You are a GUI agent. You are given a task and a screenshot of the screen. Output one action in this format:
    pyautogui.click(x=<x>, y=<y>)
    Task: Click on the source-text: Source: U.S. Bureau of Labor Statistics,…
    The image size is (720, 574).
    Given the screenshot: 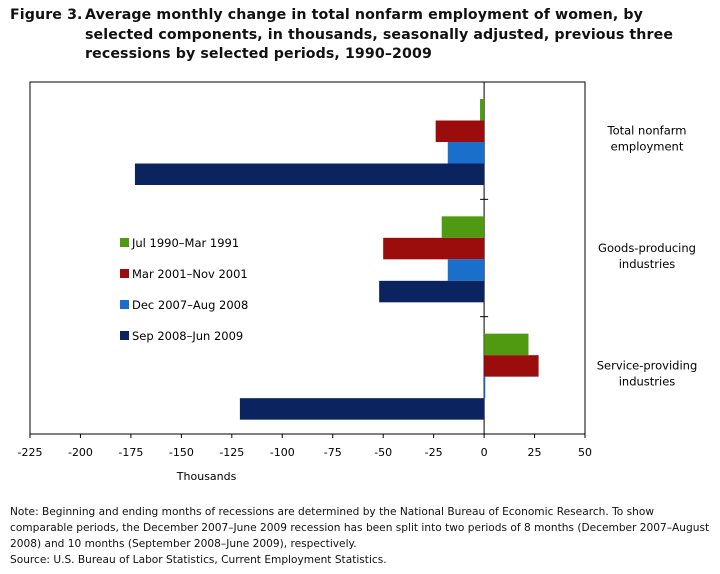 What is the action you would take?
    pyautogui.click(x=198, y=560)
    